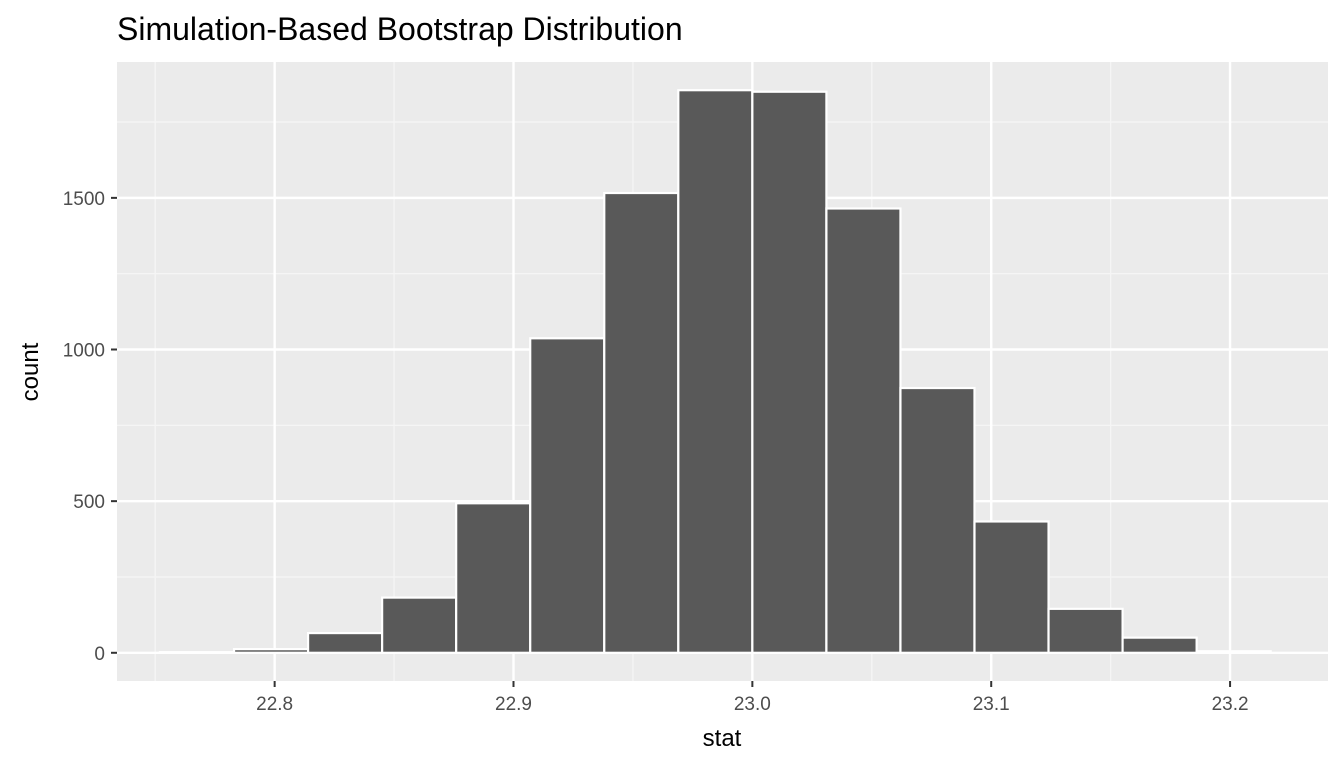 Image resolution: width=1344 pixels, height=768 pixels. What do you see at coordinates (84, 351) in the screenshot?
I see `y-tick-label: 1000` at bounding box center [84, 351].